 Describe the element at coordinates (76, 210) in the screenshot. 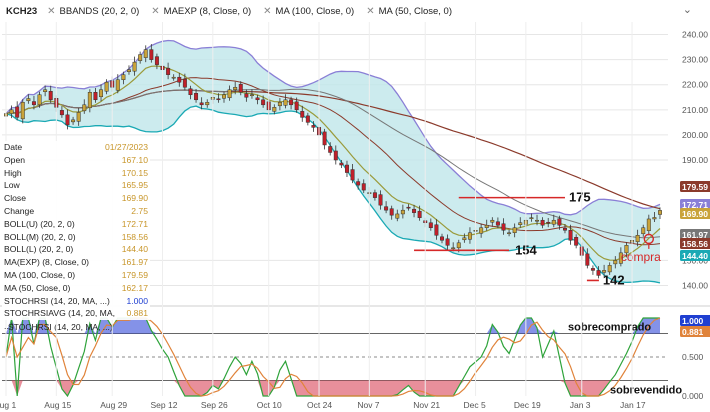

I see `data-row-change: Change 2.75` at that location.